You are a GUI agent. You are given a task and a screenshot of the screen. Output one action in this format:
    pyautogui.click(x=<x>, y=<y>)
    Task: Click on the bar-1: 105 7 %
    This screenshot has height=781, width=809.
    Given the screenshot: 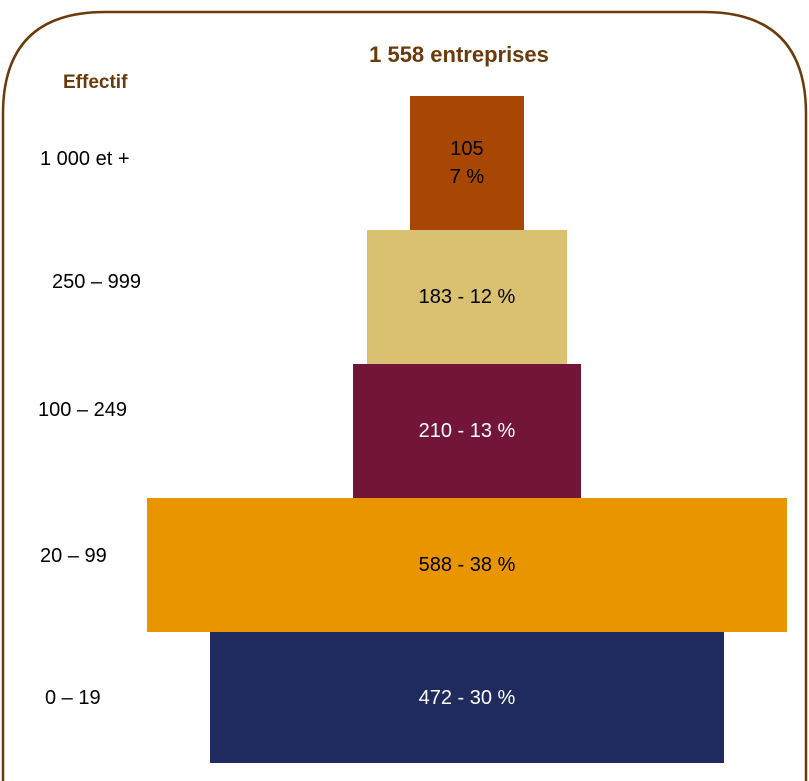 What is the action you would take?
    pyautogui.click(x=467, y=163)
    